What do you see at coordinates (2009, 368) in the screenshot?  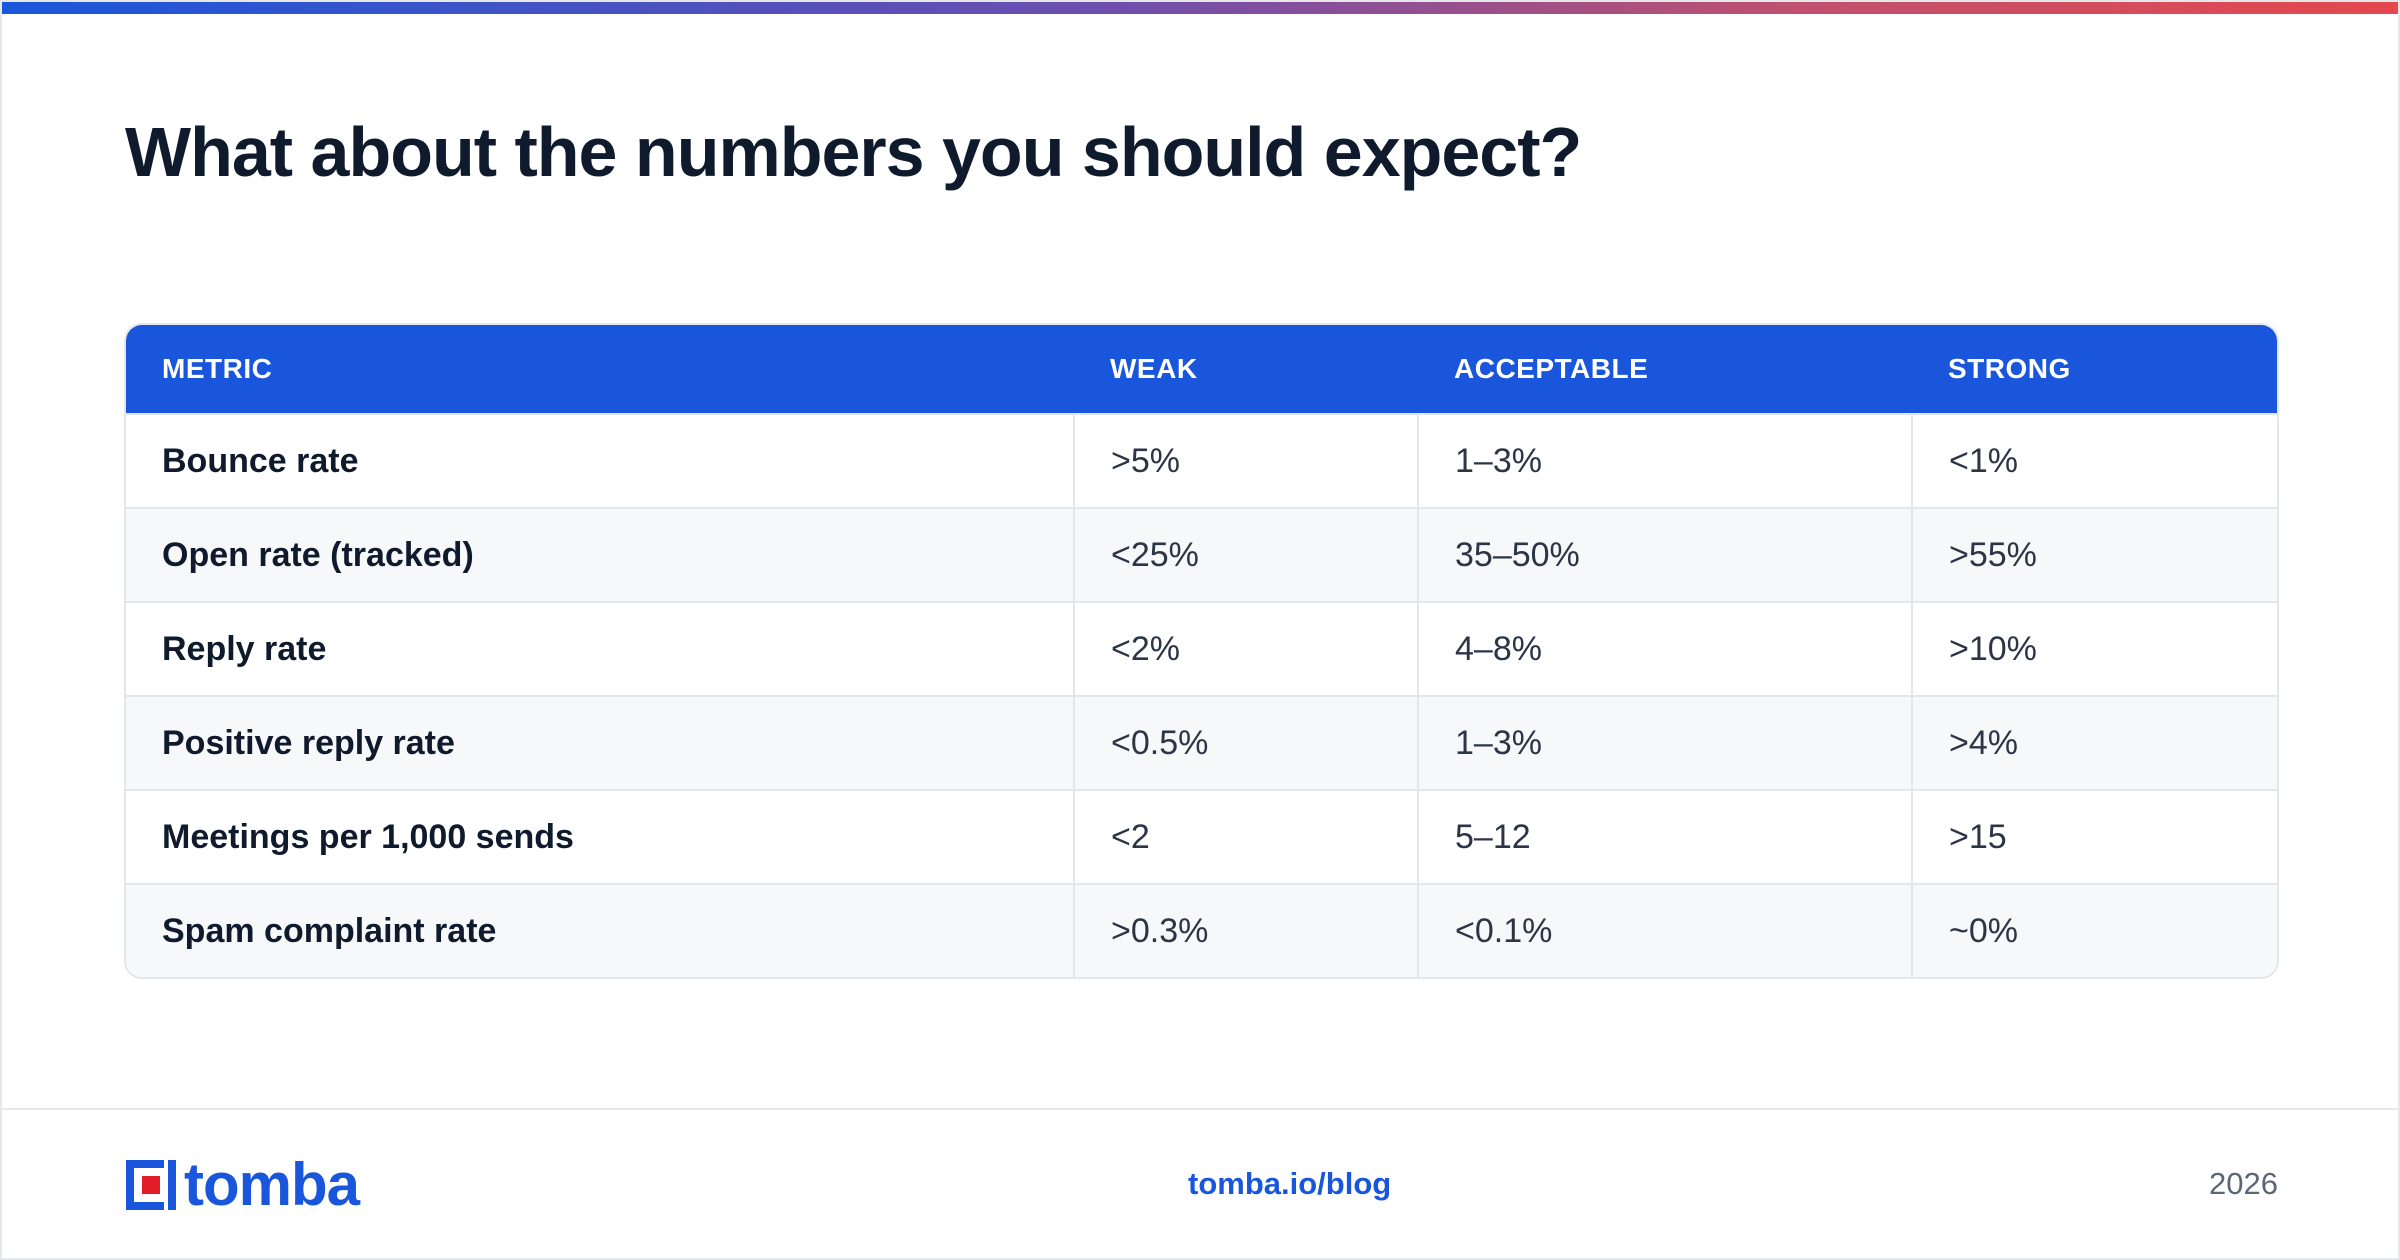 I see `column-header-strong: STRONG` at bounding box center [2009, 368].